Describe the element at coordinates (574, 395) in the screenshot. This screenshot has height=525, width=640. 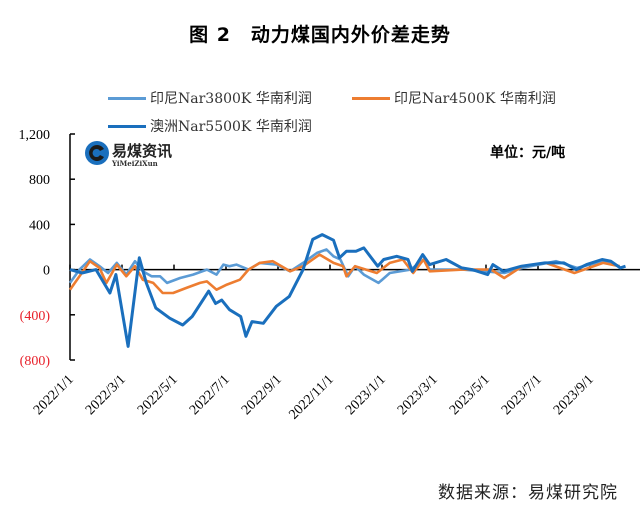
I see `x-tick-label: 2023/9/1` at that location.